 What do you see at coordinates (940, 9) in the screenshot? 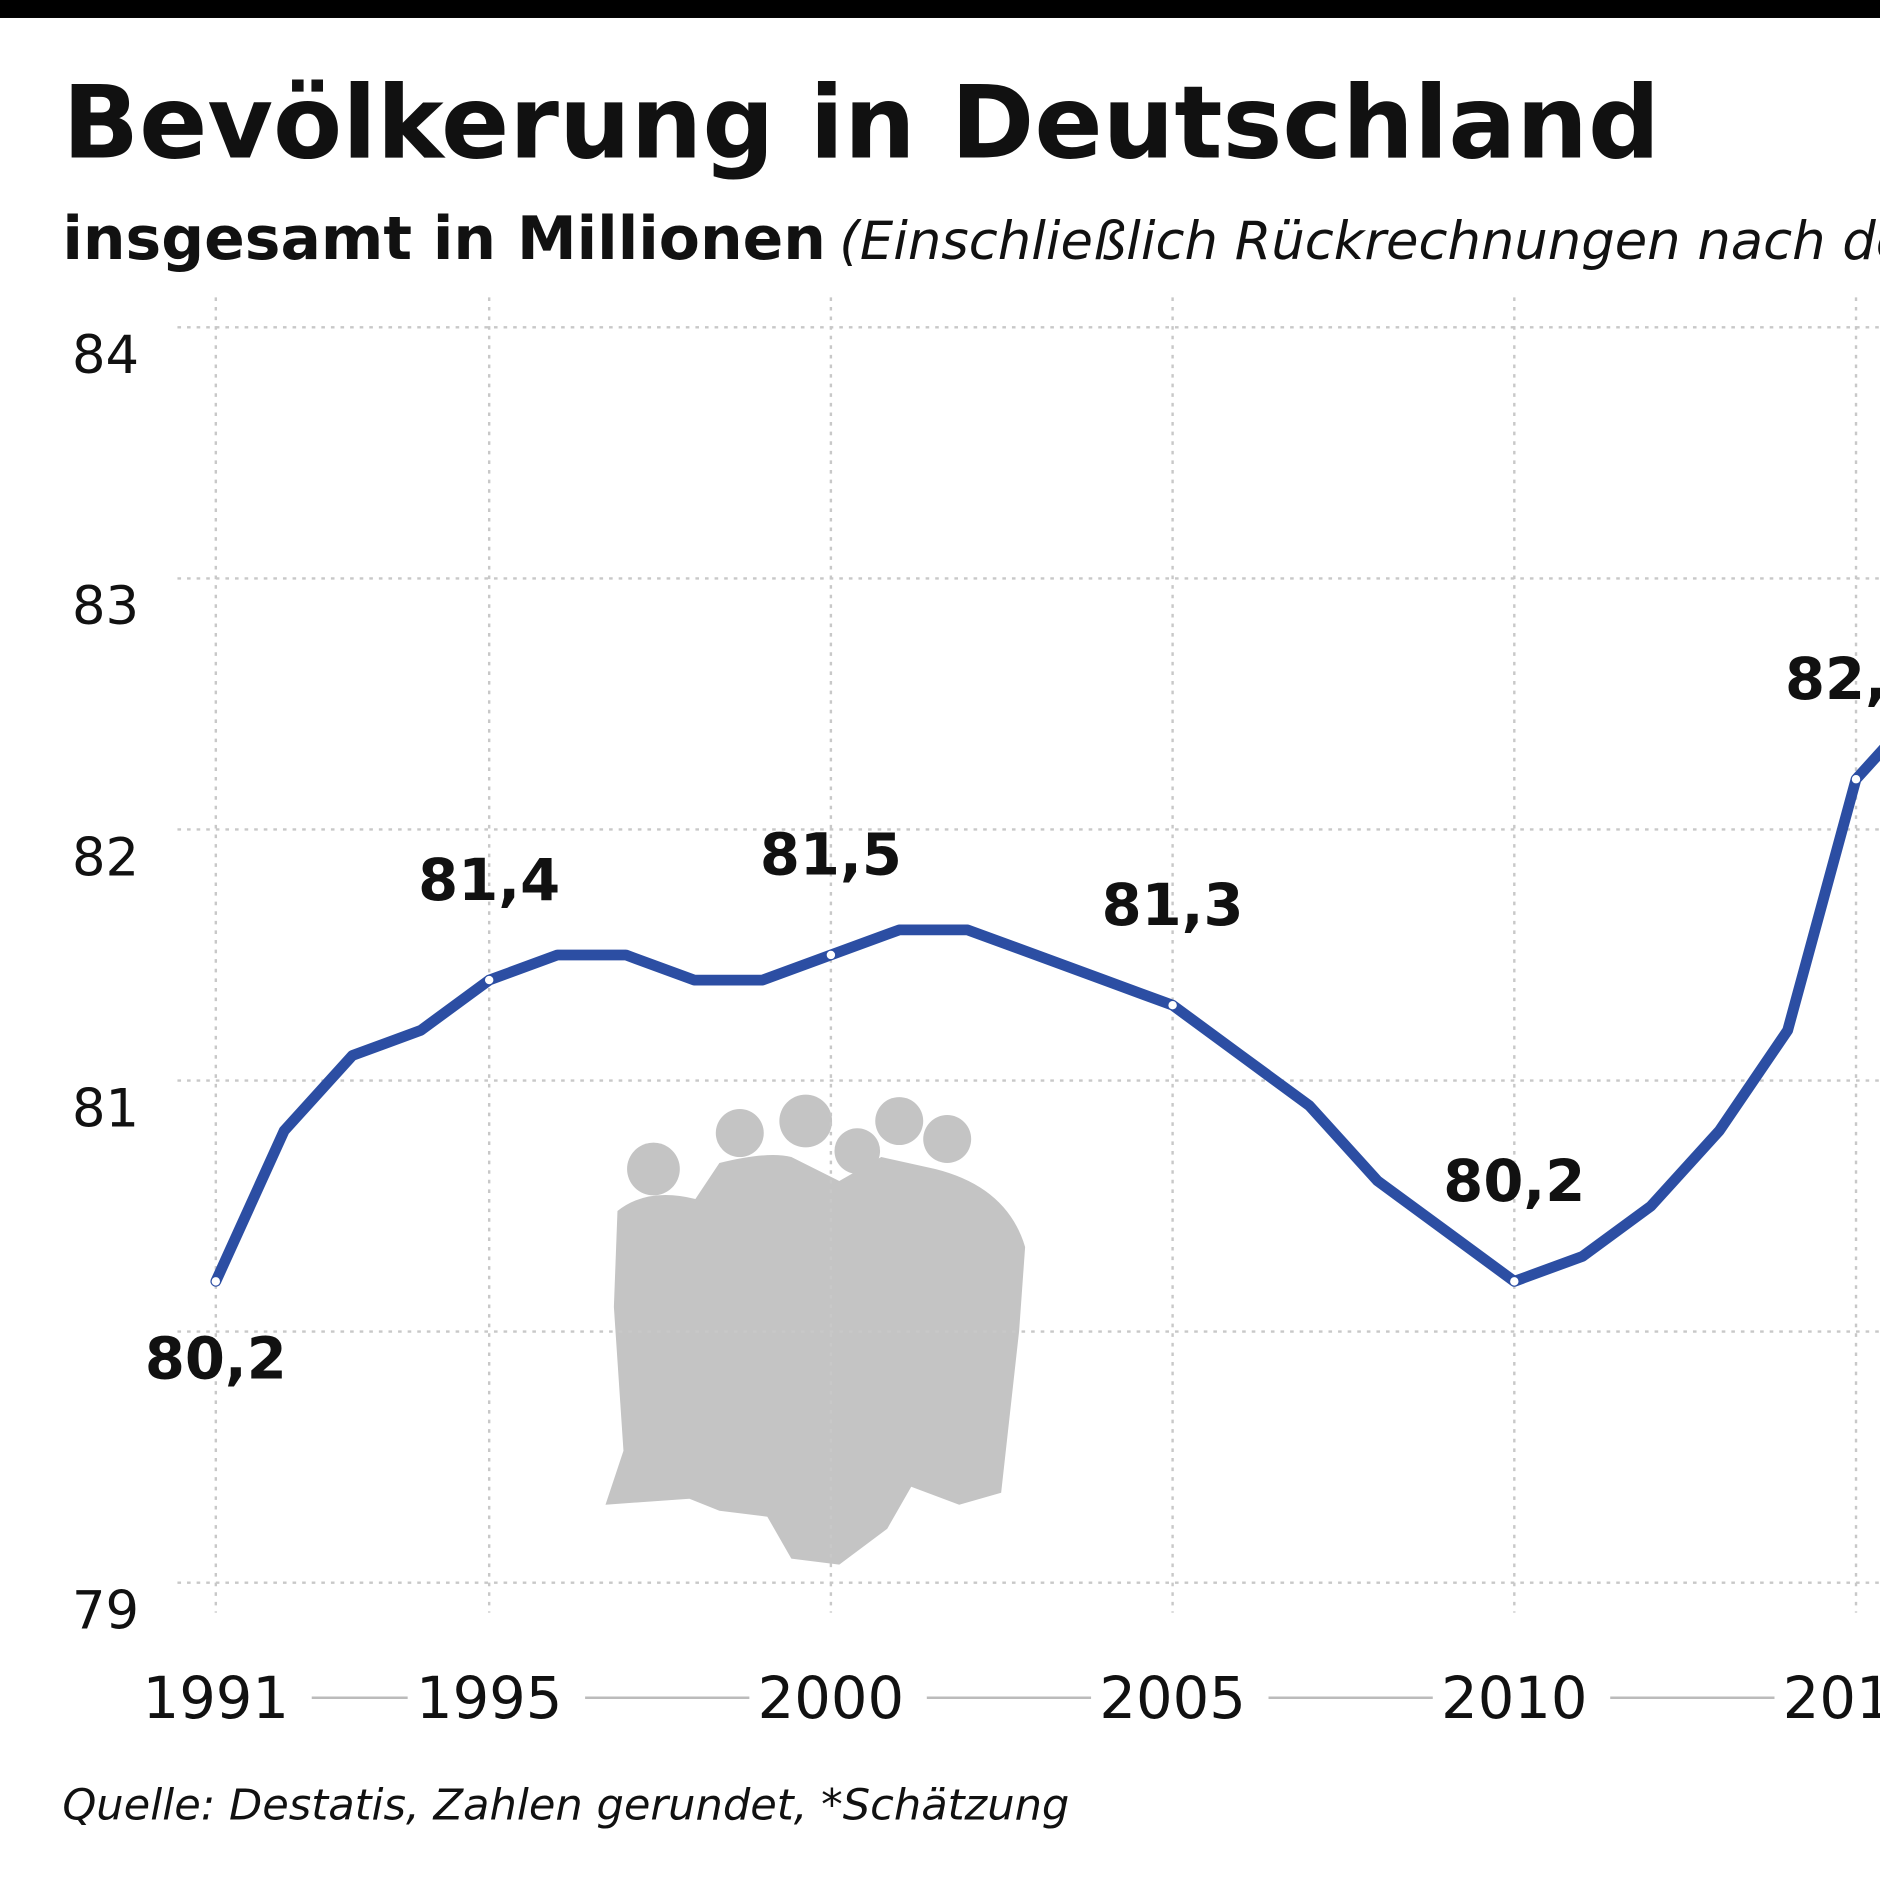
I see `top-bar` at bounding box center [940, 9].